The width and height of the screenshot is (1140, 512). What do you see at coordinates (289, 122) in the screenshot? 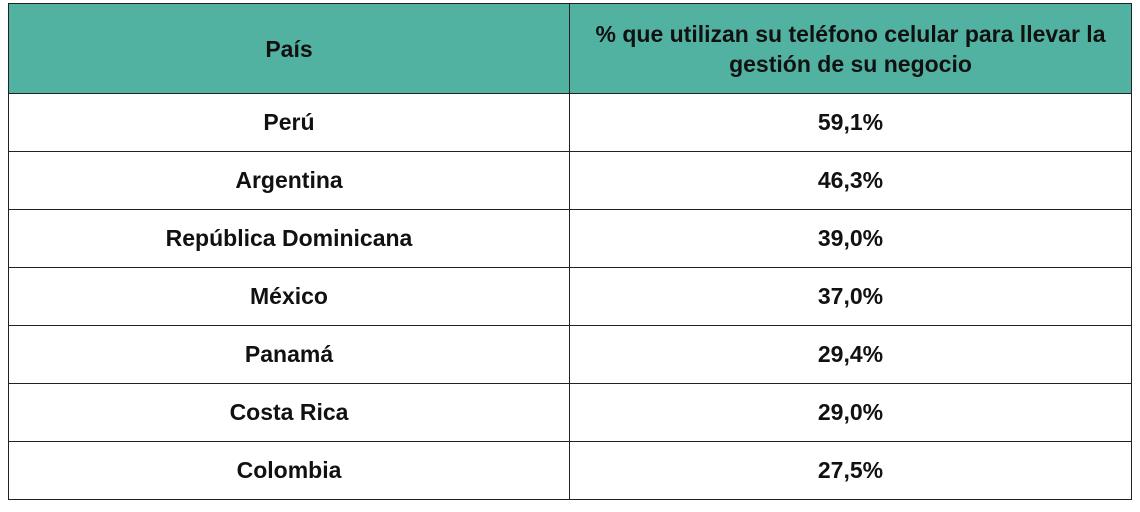
I see `country-cell: Perú` at bounding box center [289, 122].